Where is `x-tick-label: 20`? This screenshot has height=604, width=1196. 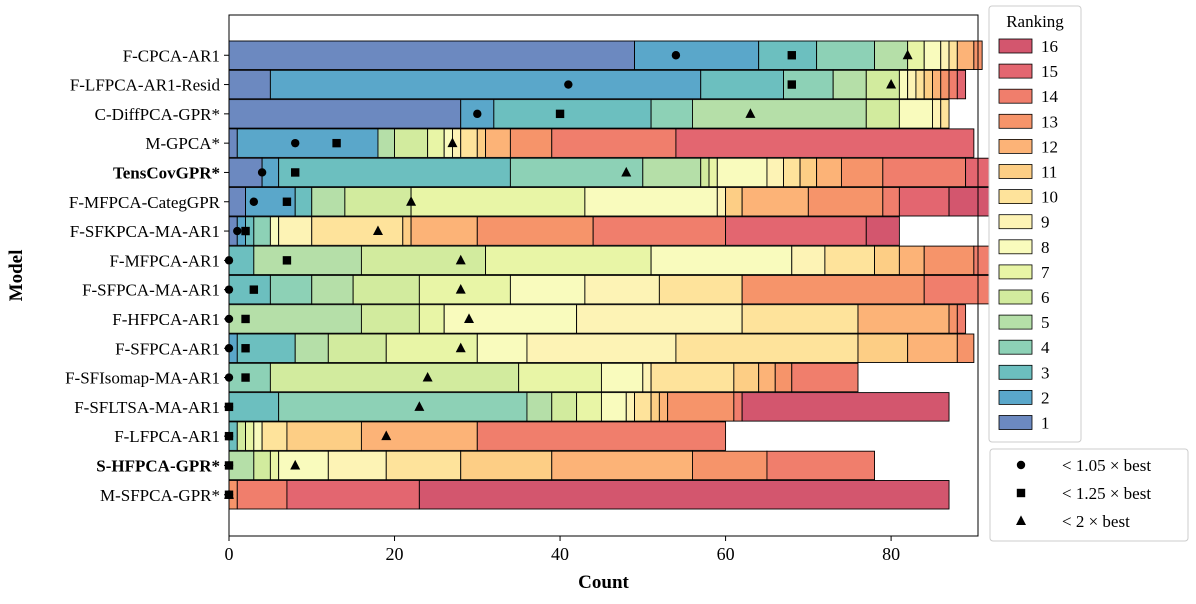 x-tick-label: 20 is located at coordinates (395, 554).